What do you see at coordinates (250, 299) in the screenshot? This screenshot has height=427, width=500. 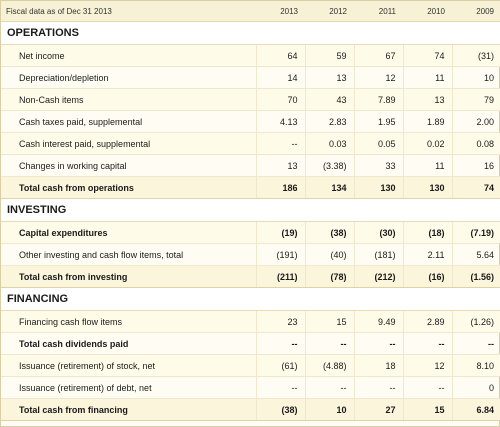 I see `section-header: FINANCING` at bounding box center [250, 299].